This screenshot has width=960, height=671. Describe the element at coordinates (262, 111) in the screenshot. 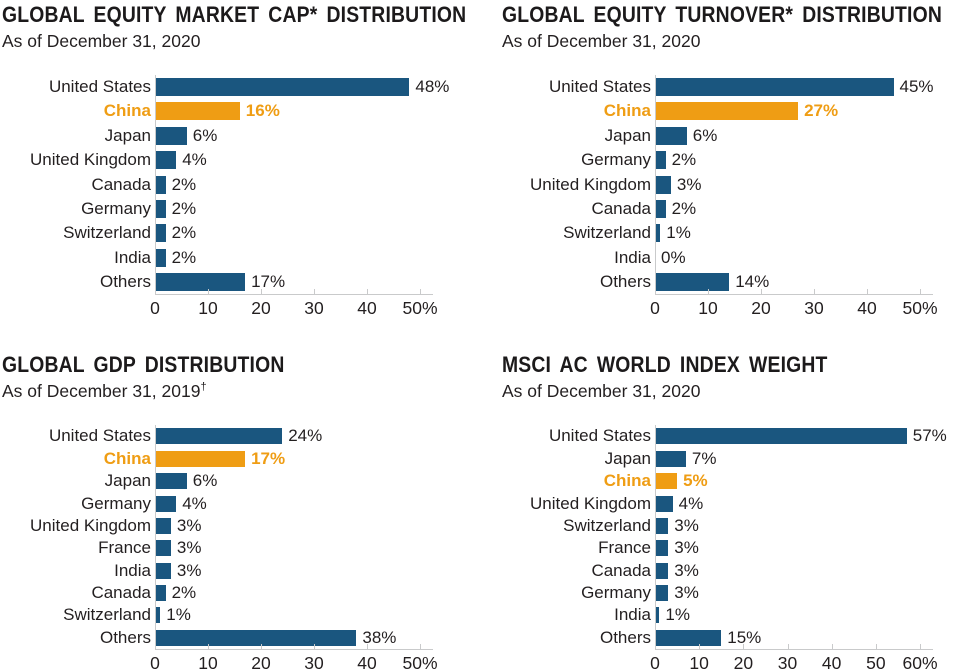

I see `value-label: 16%` at that location.